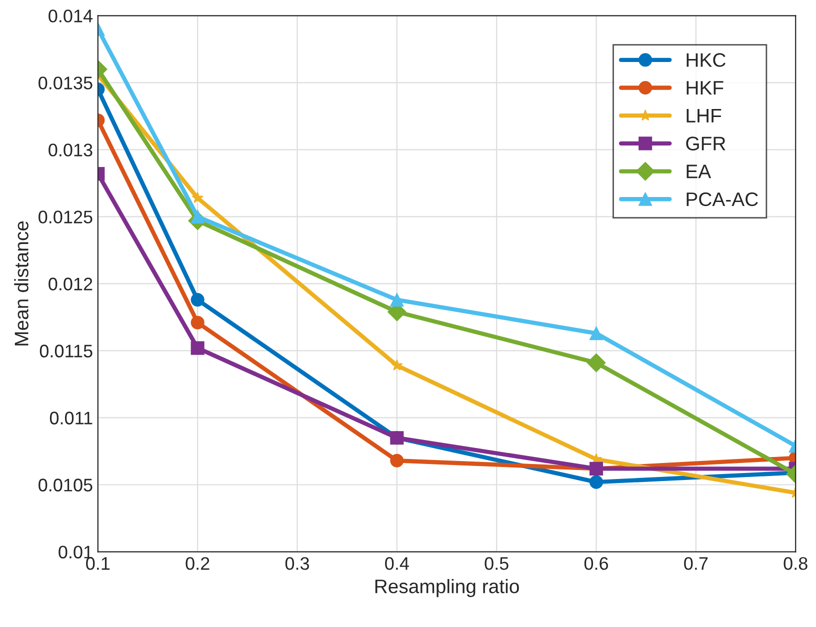 The height and width of the screenshot is (627, 816). Describe the element at coordinates (297, 563) in the screenshot. I see `x-tick-label: 0.3` at that location.